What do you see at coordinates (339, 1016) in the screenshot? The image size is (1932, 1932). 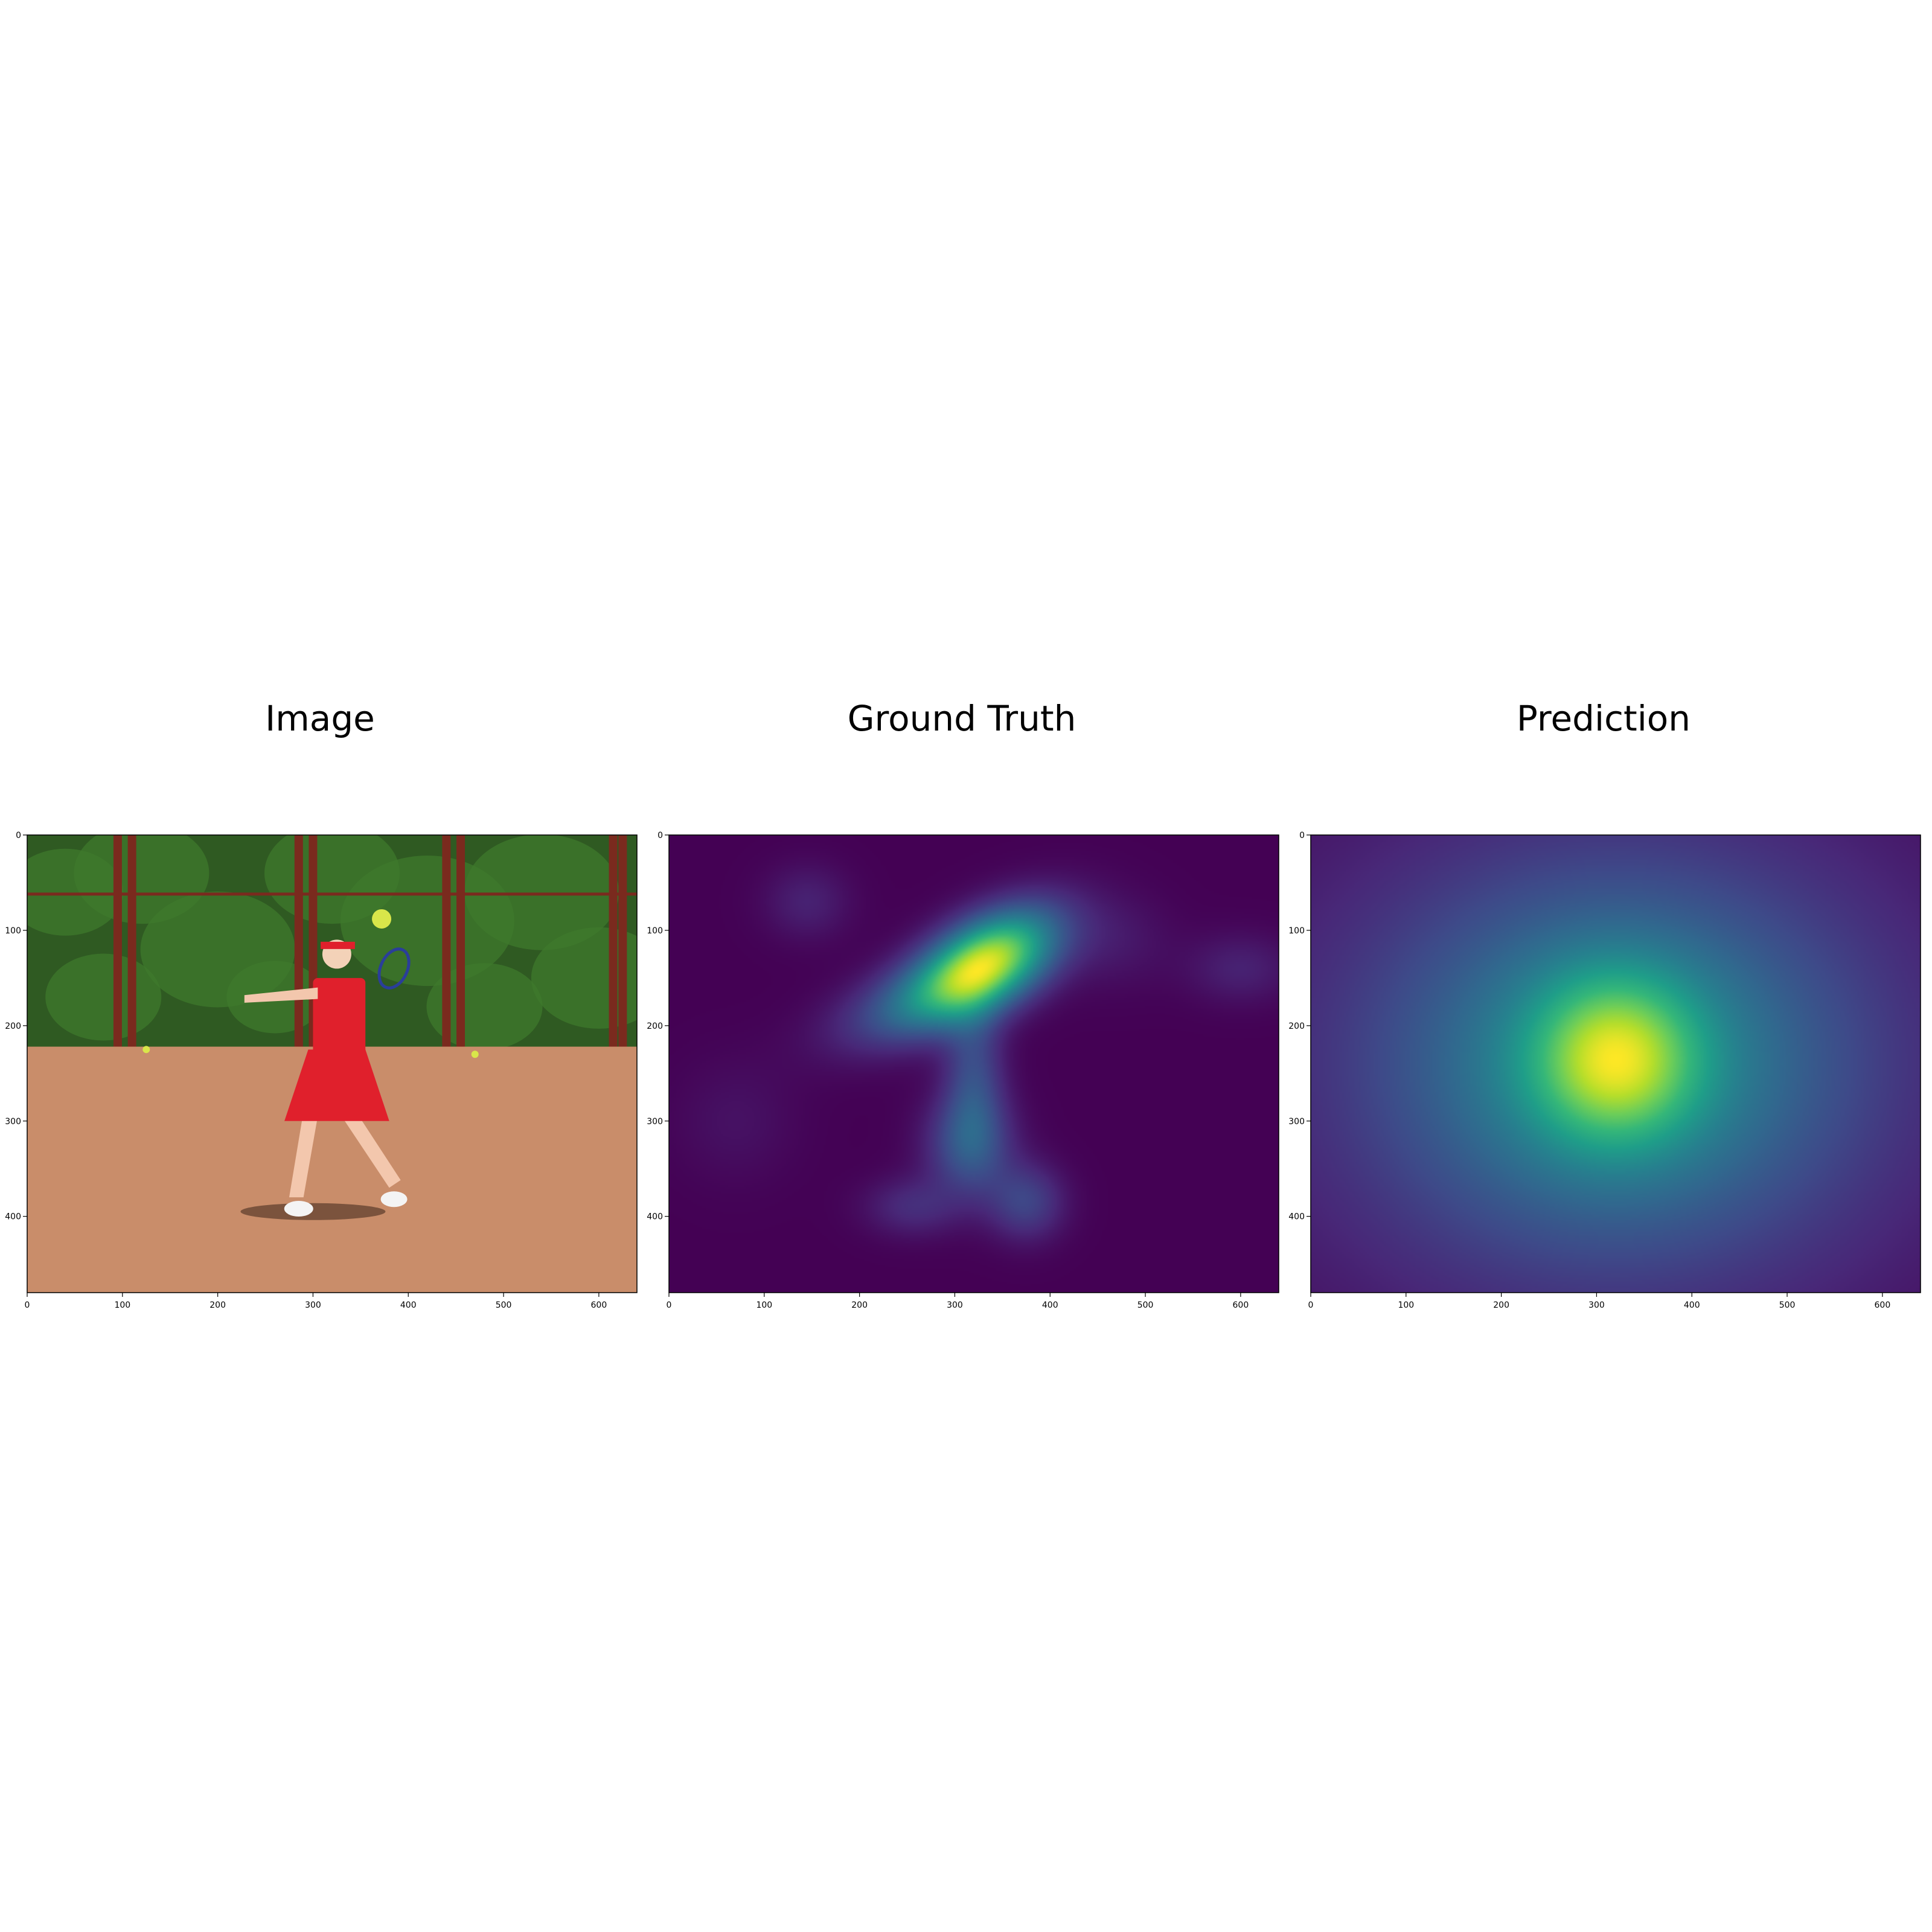 I see `player-torso` at bounding box center [339, 1016].